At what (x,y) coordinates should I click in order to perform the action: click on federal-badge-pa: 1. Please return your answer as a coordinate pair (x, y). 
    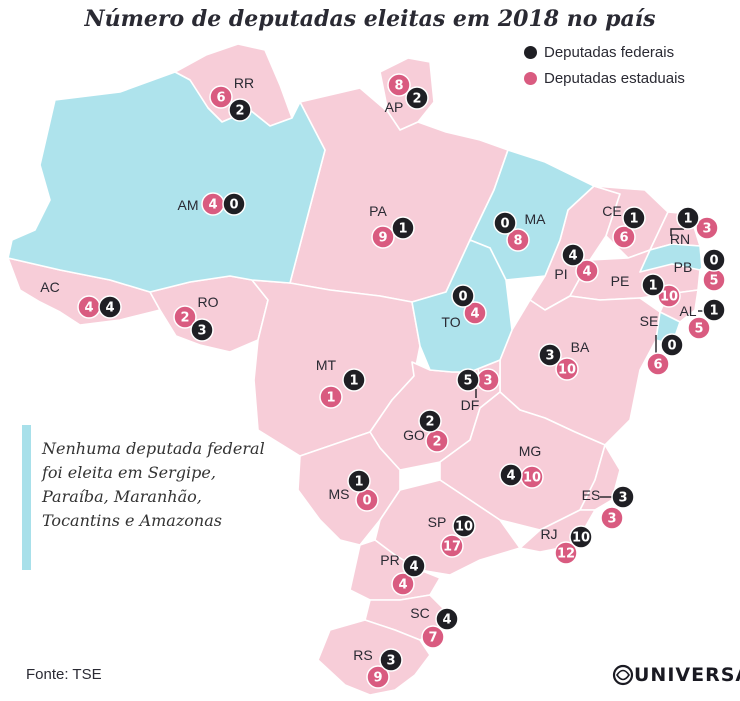
    Looking at the image, I should click on (403, 228).